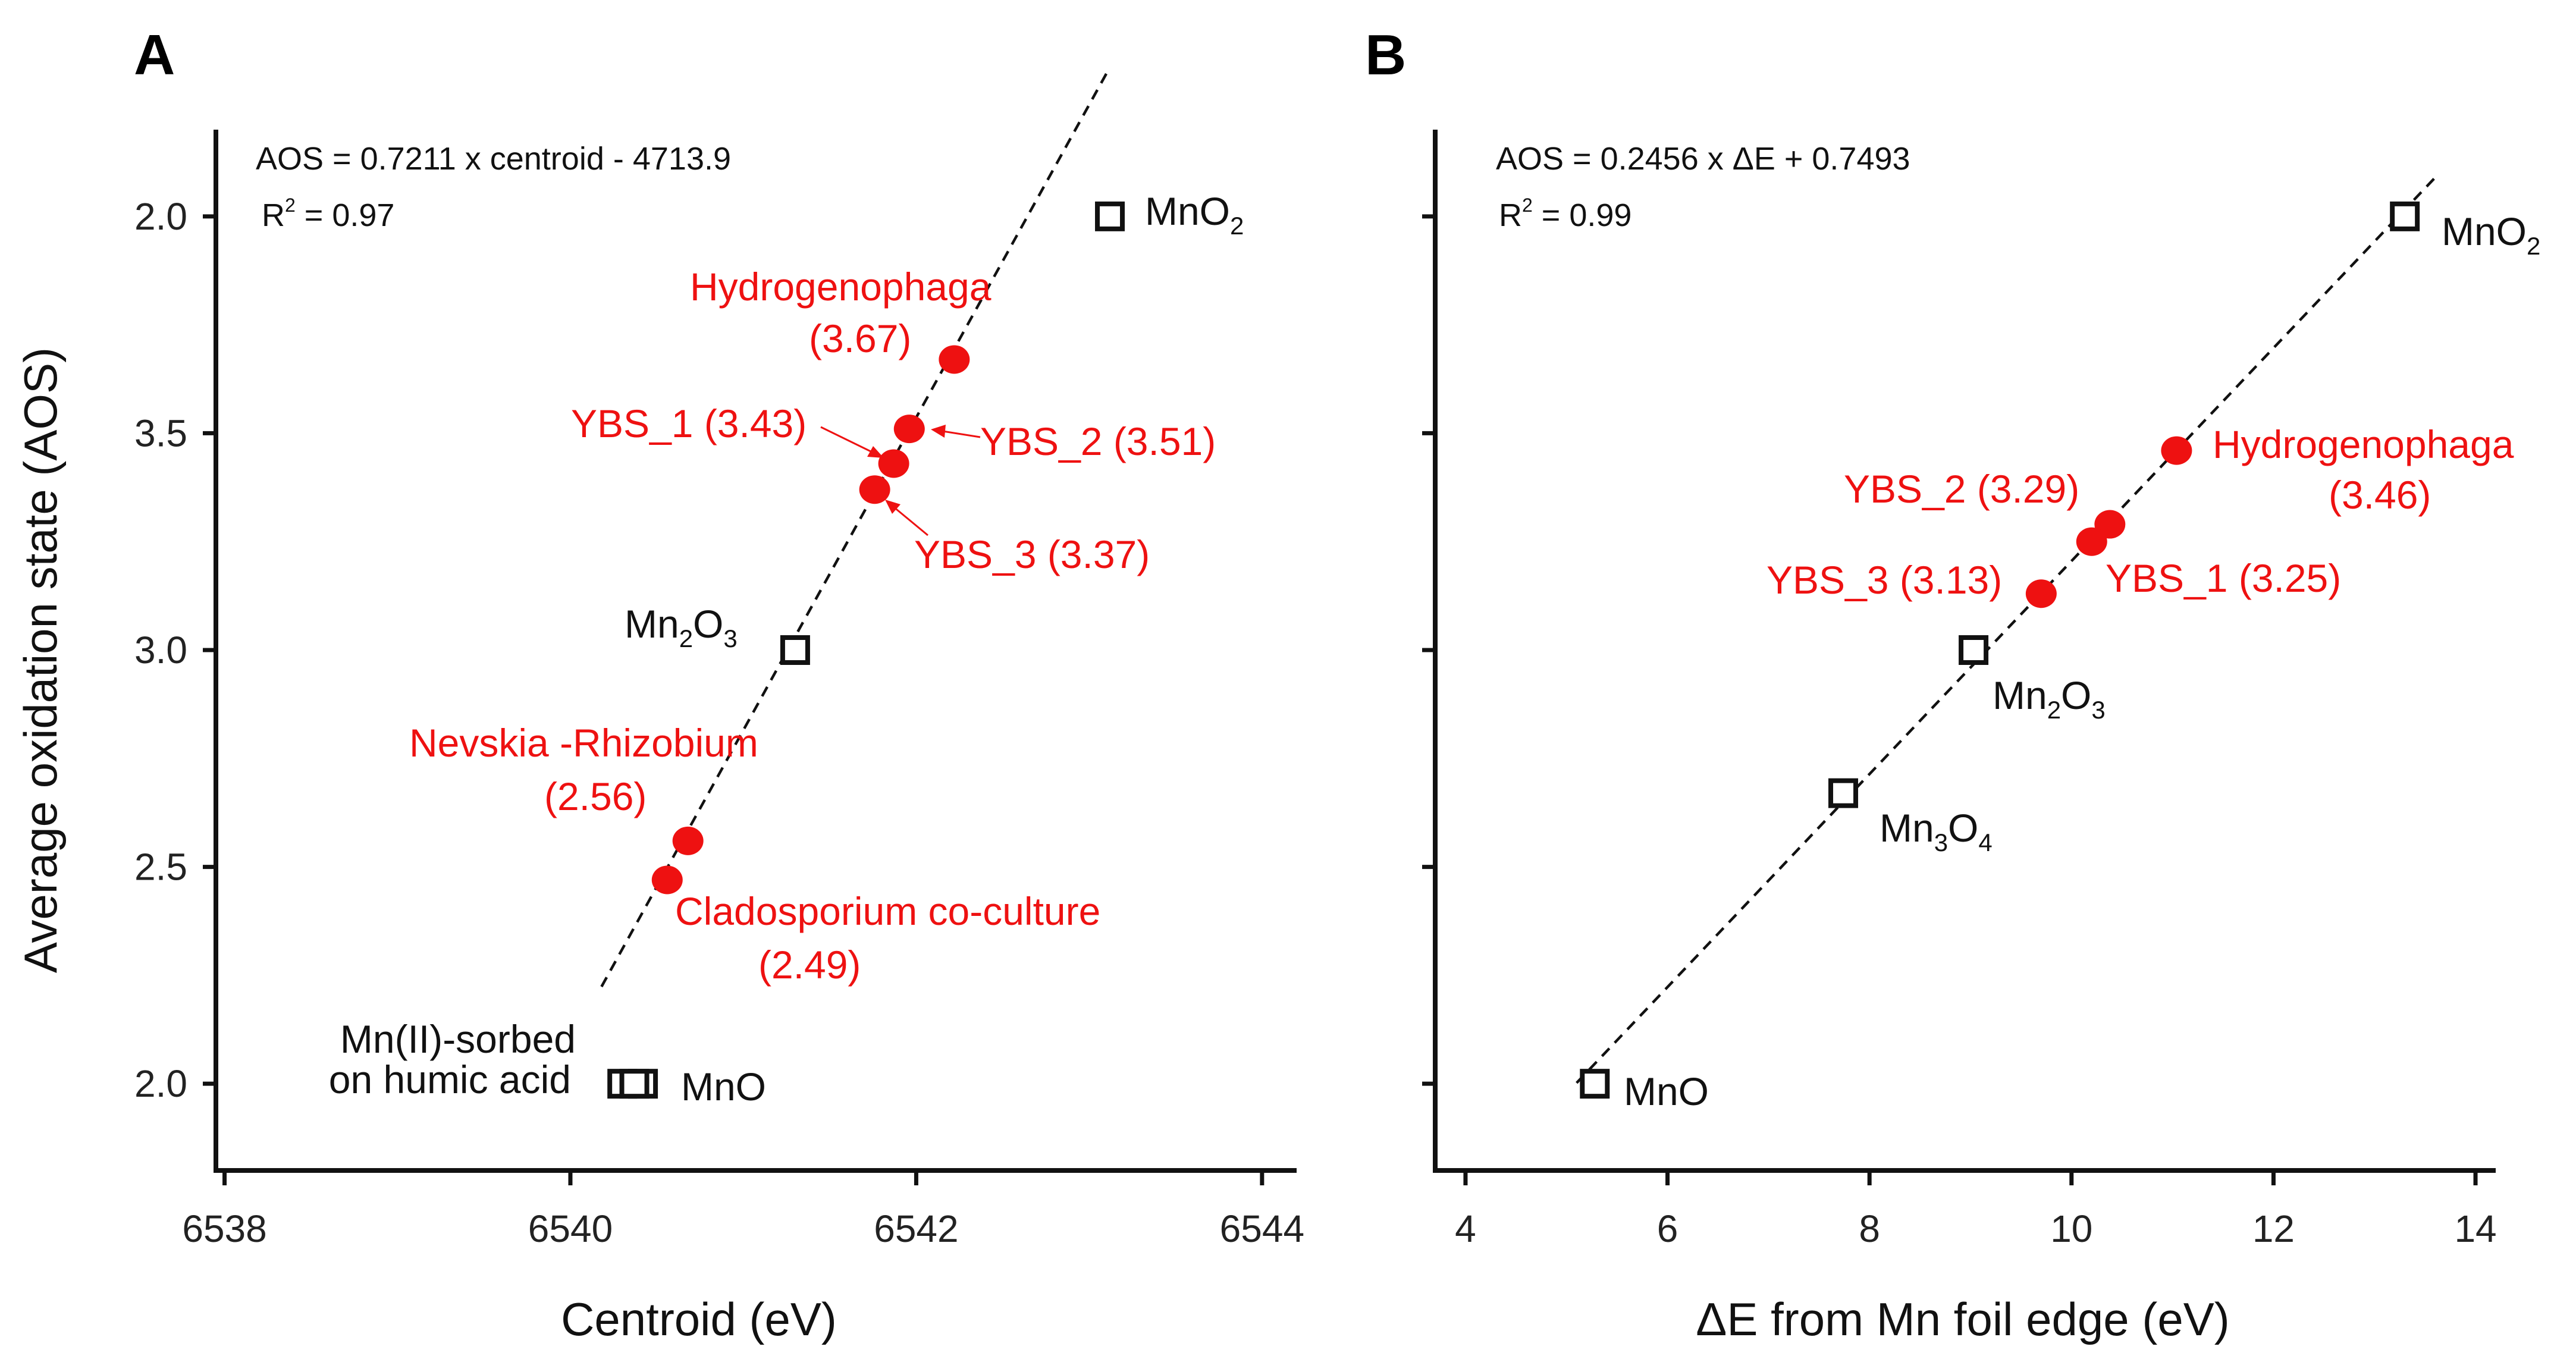 The width and height of the screenshot is (2576, 1359). What do you see at coordinates (160, 650) in the screenshot?
I see `panel-a-y-tick-label: 3.0` at bounding box center [160, 650].